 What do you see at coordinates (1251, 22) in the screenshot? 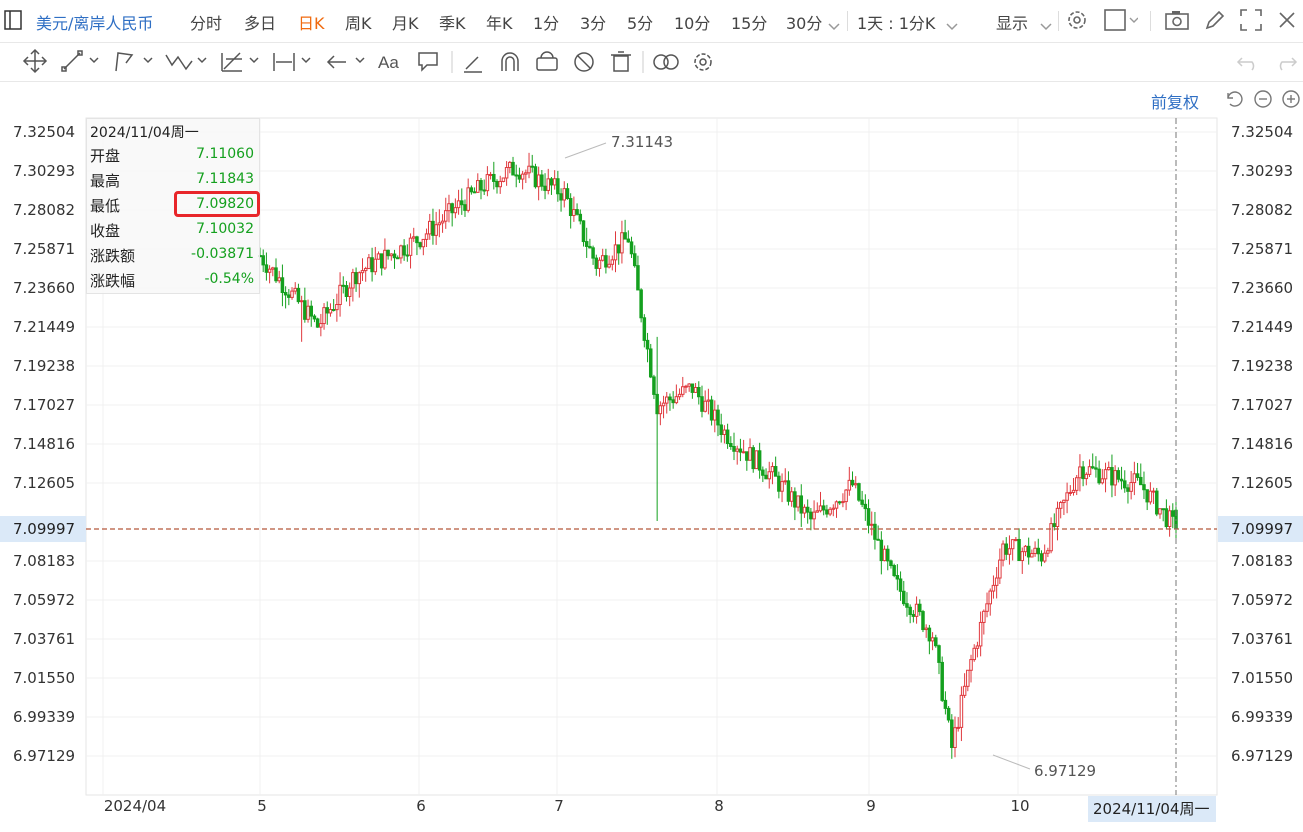
I see `fullscreen-icon` at bounding box center [1251, 22].